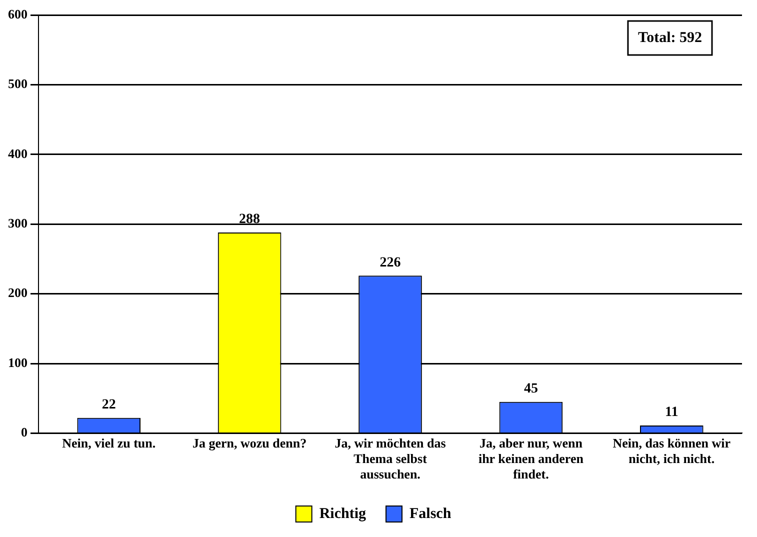 Image resolution: width=757 pixels, height=537 pixels. I want to click on y-tick-label: 300, so click(18, 222).